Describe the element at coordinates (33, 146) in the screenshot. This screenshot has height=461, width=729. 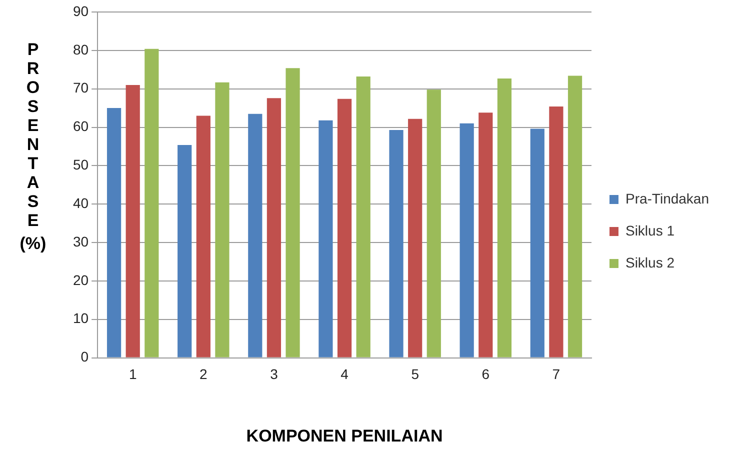
I see `y-axis-title: PROSENTASE (%)` at that location.